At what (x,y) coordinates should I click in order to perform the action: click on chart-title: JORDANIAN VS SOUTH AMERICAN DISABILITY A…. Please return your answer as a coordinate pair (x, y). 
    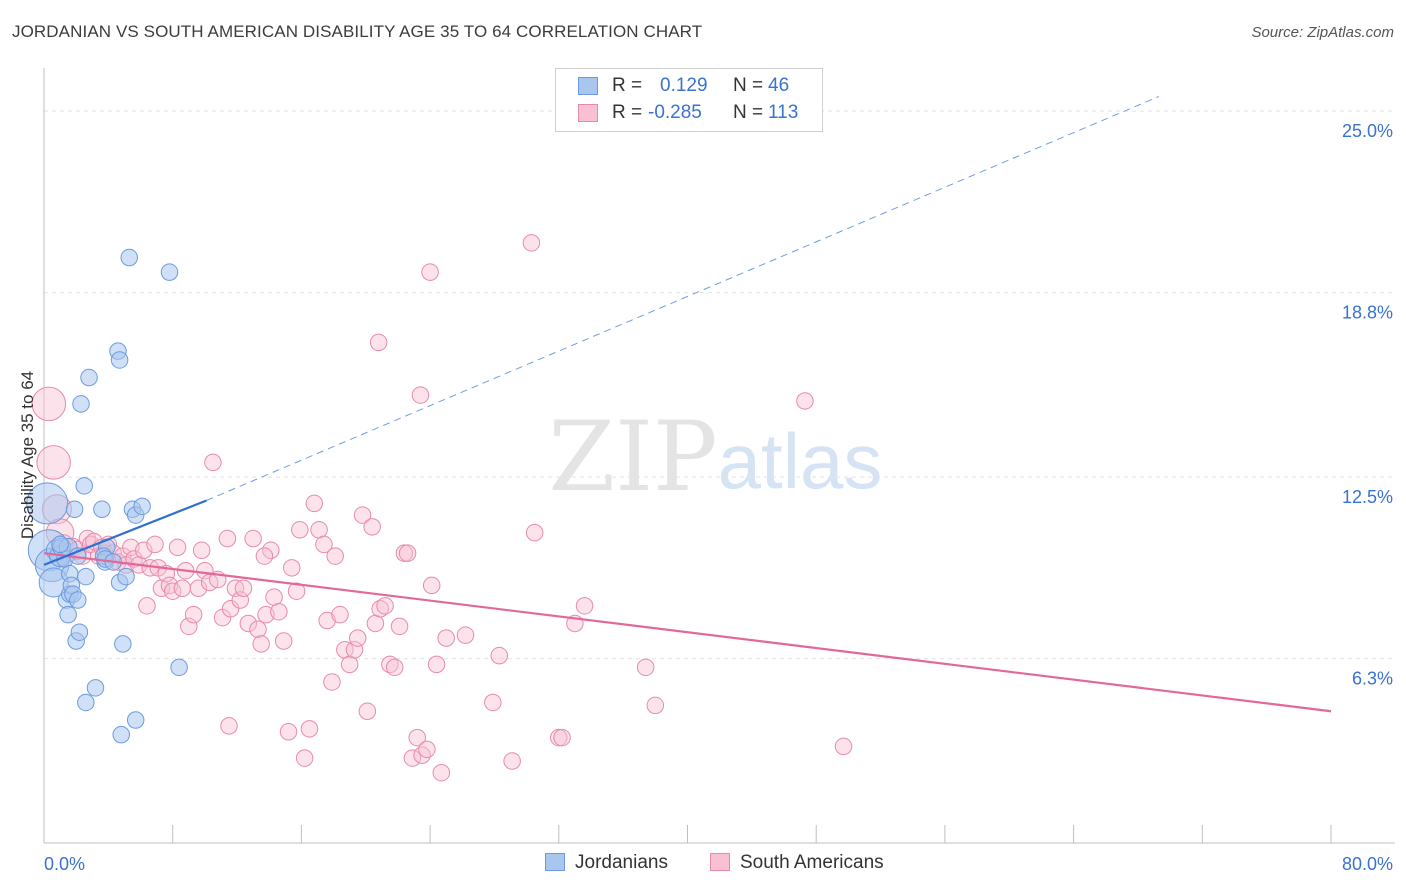
    Looking at the image, I should click on (357, 31).